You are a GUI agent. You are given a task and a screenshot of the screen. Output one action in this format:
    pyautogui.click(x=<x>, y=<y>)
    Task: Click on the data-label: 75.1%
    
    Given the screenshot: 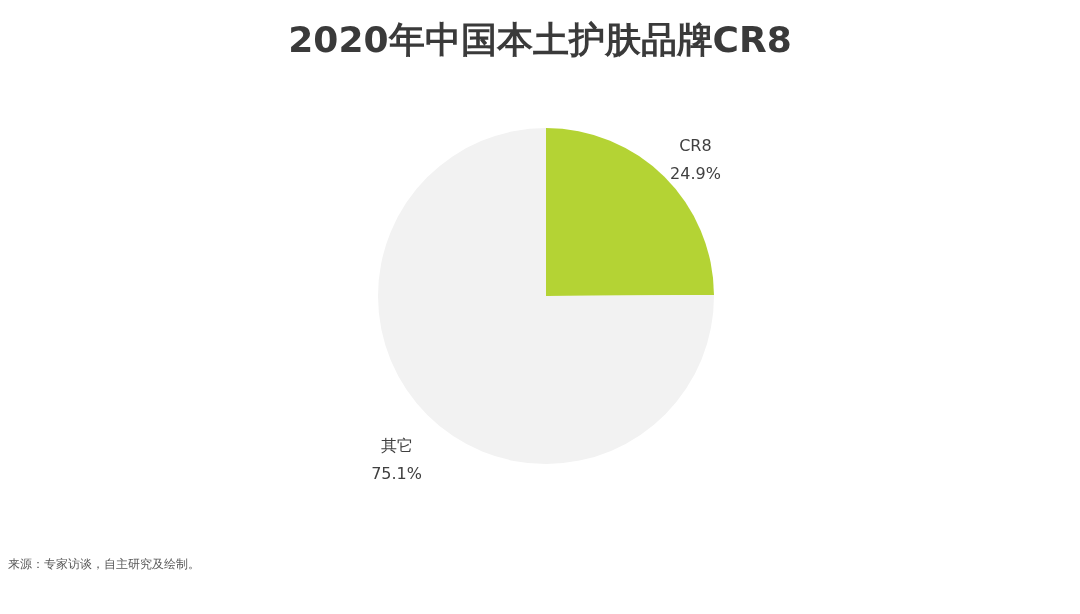 What is the action you would take?
    pyautogui.click(x=396, y=474)
    